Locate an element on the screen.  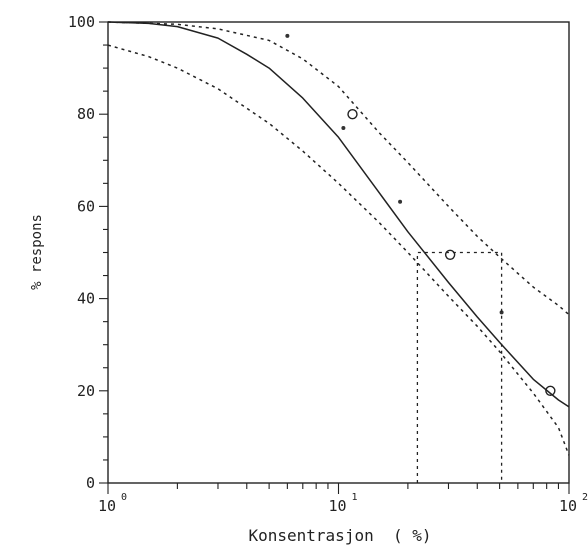
x-axis-label: Konsentrasjon ( %) is located at coordinates (339, 535).